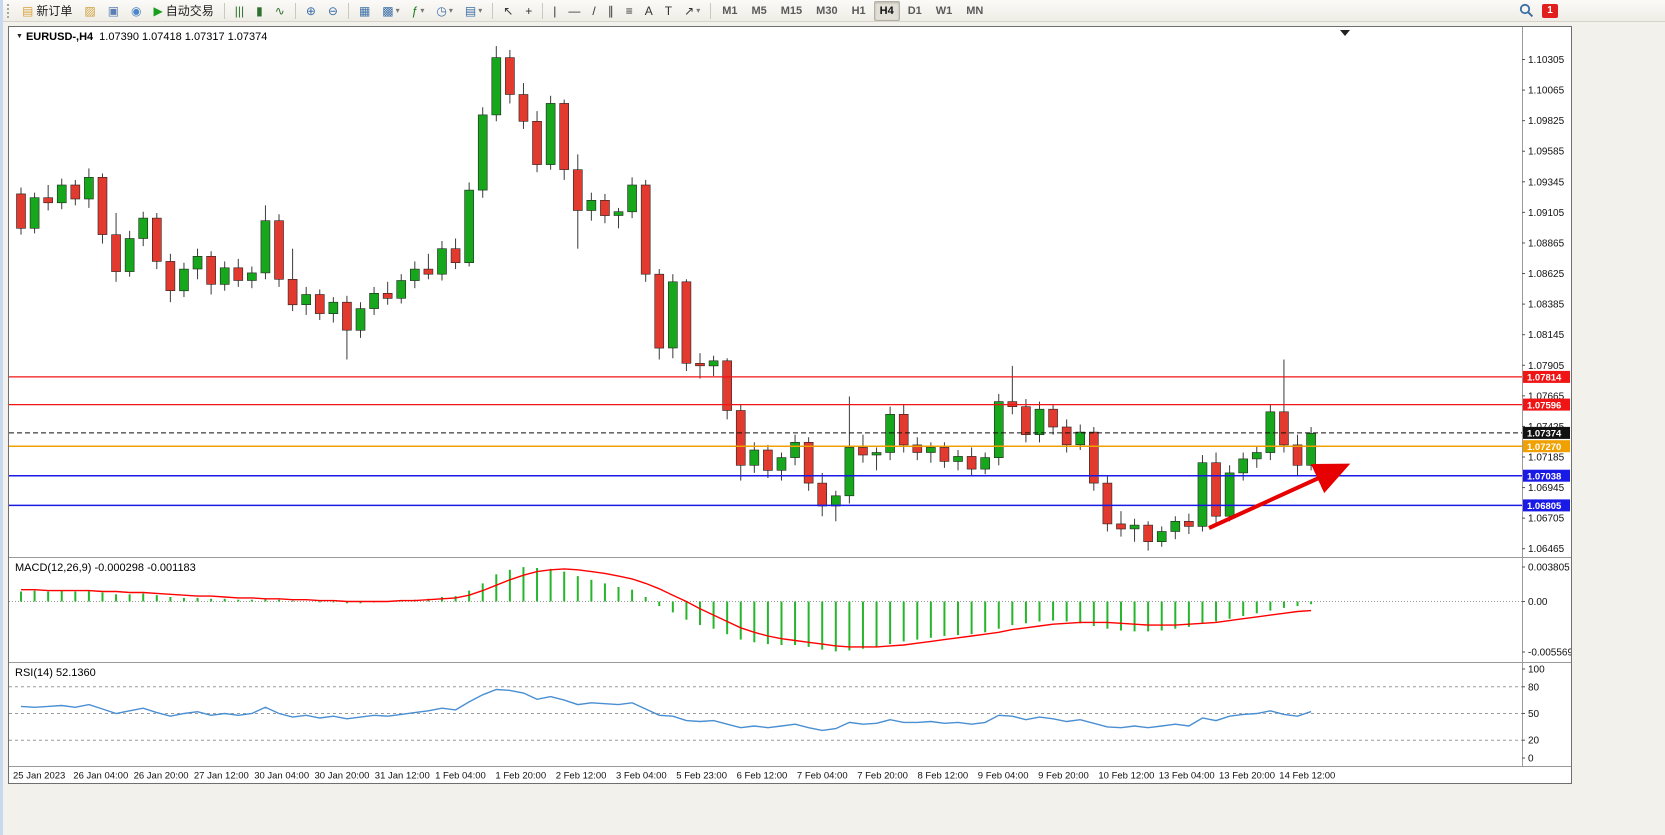 The height and width of the screenshot is (835, 1665). I want to click on auto-trading-icon: ▶, so click(158, 10).